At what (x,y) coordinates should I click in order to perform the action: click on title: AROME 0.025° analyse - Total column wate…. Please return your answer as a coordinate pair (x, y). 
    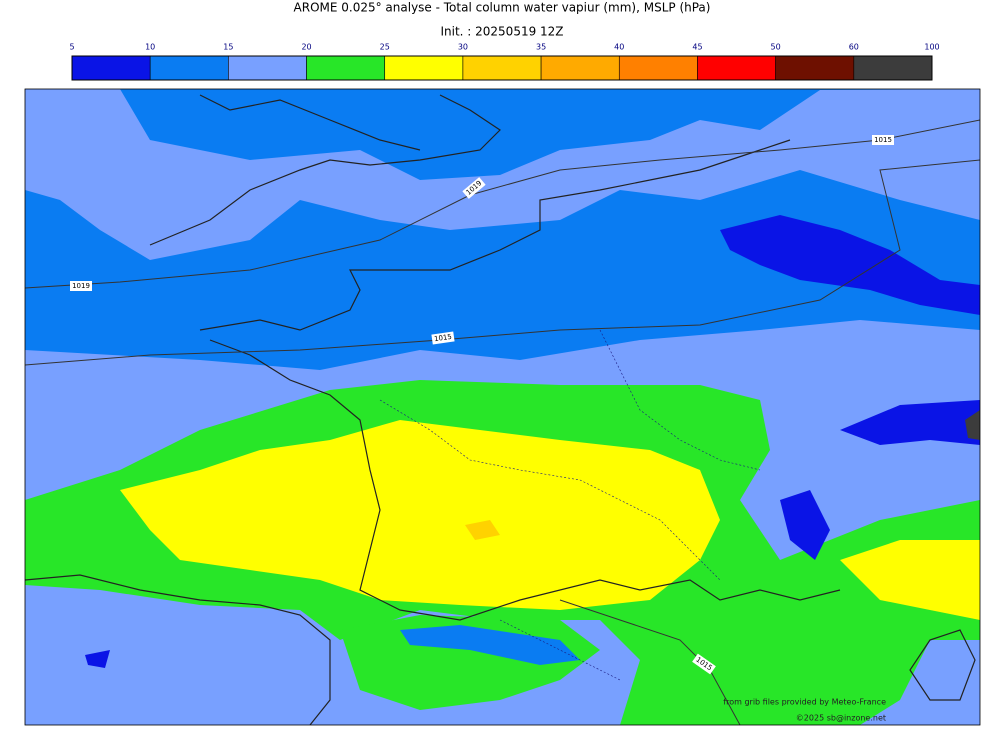
    Looking at the image, I should click on (502, 8).